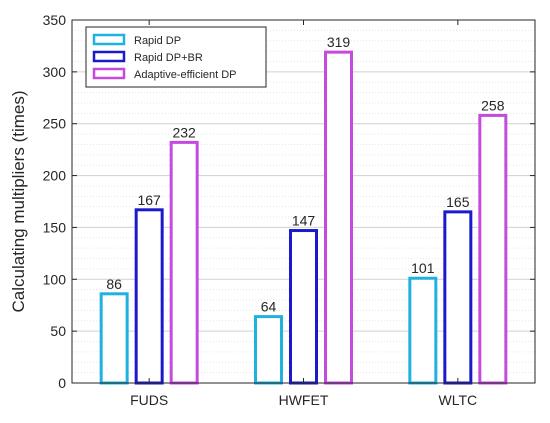 This screenshot has width=550, height=423. I want to click on x-tick-label: HWFET, so click(304, 400).